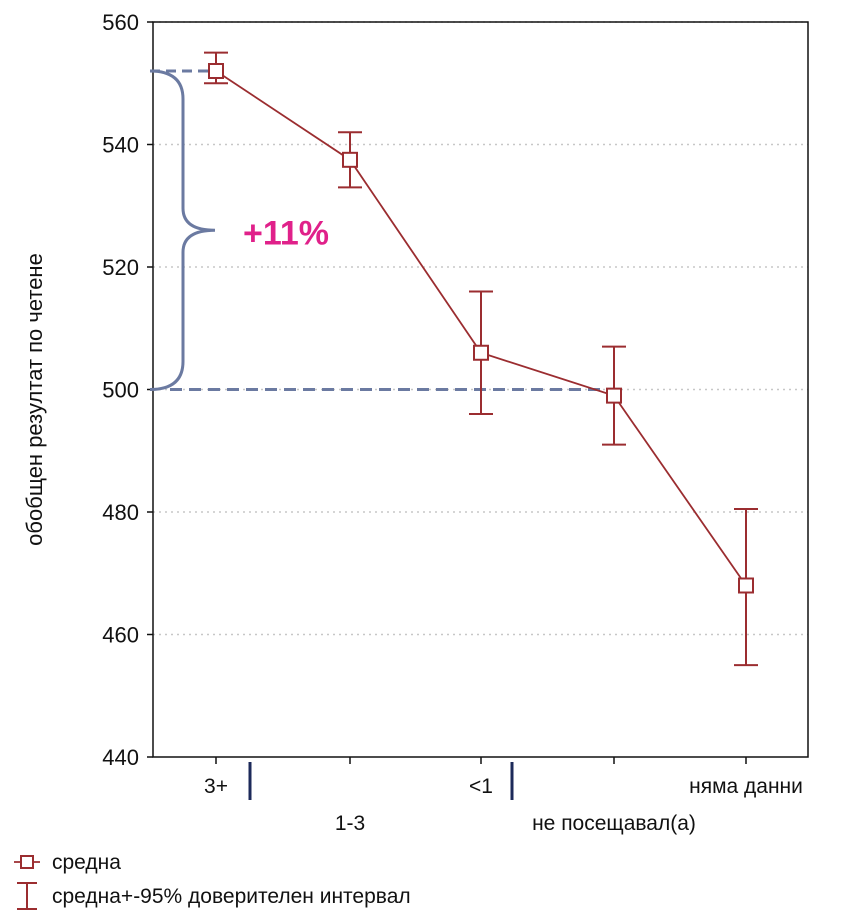 This screenshot has width=848, height=913. Describe the element at coordinates (120, 512) in the screenshot. I see `y-tick-label: 480` at that location.